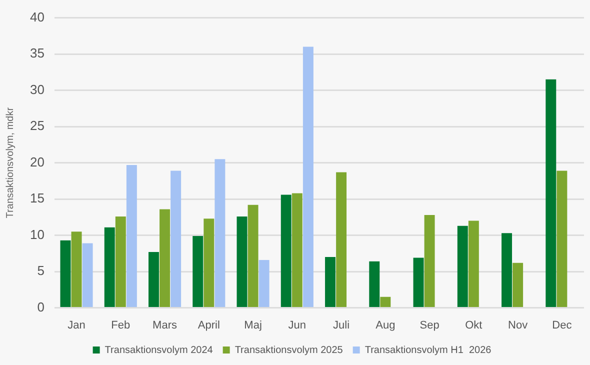 The height and width of the screenshot is (365, 590). What do you see at coordinates (209, 325) in the screenshot?
I see `x-tick-label: April` at bounding box center [209, 325].